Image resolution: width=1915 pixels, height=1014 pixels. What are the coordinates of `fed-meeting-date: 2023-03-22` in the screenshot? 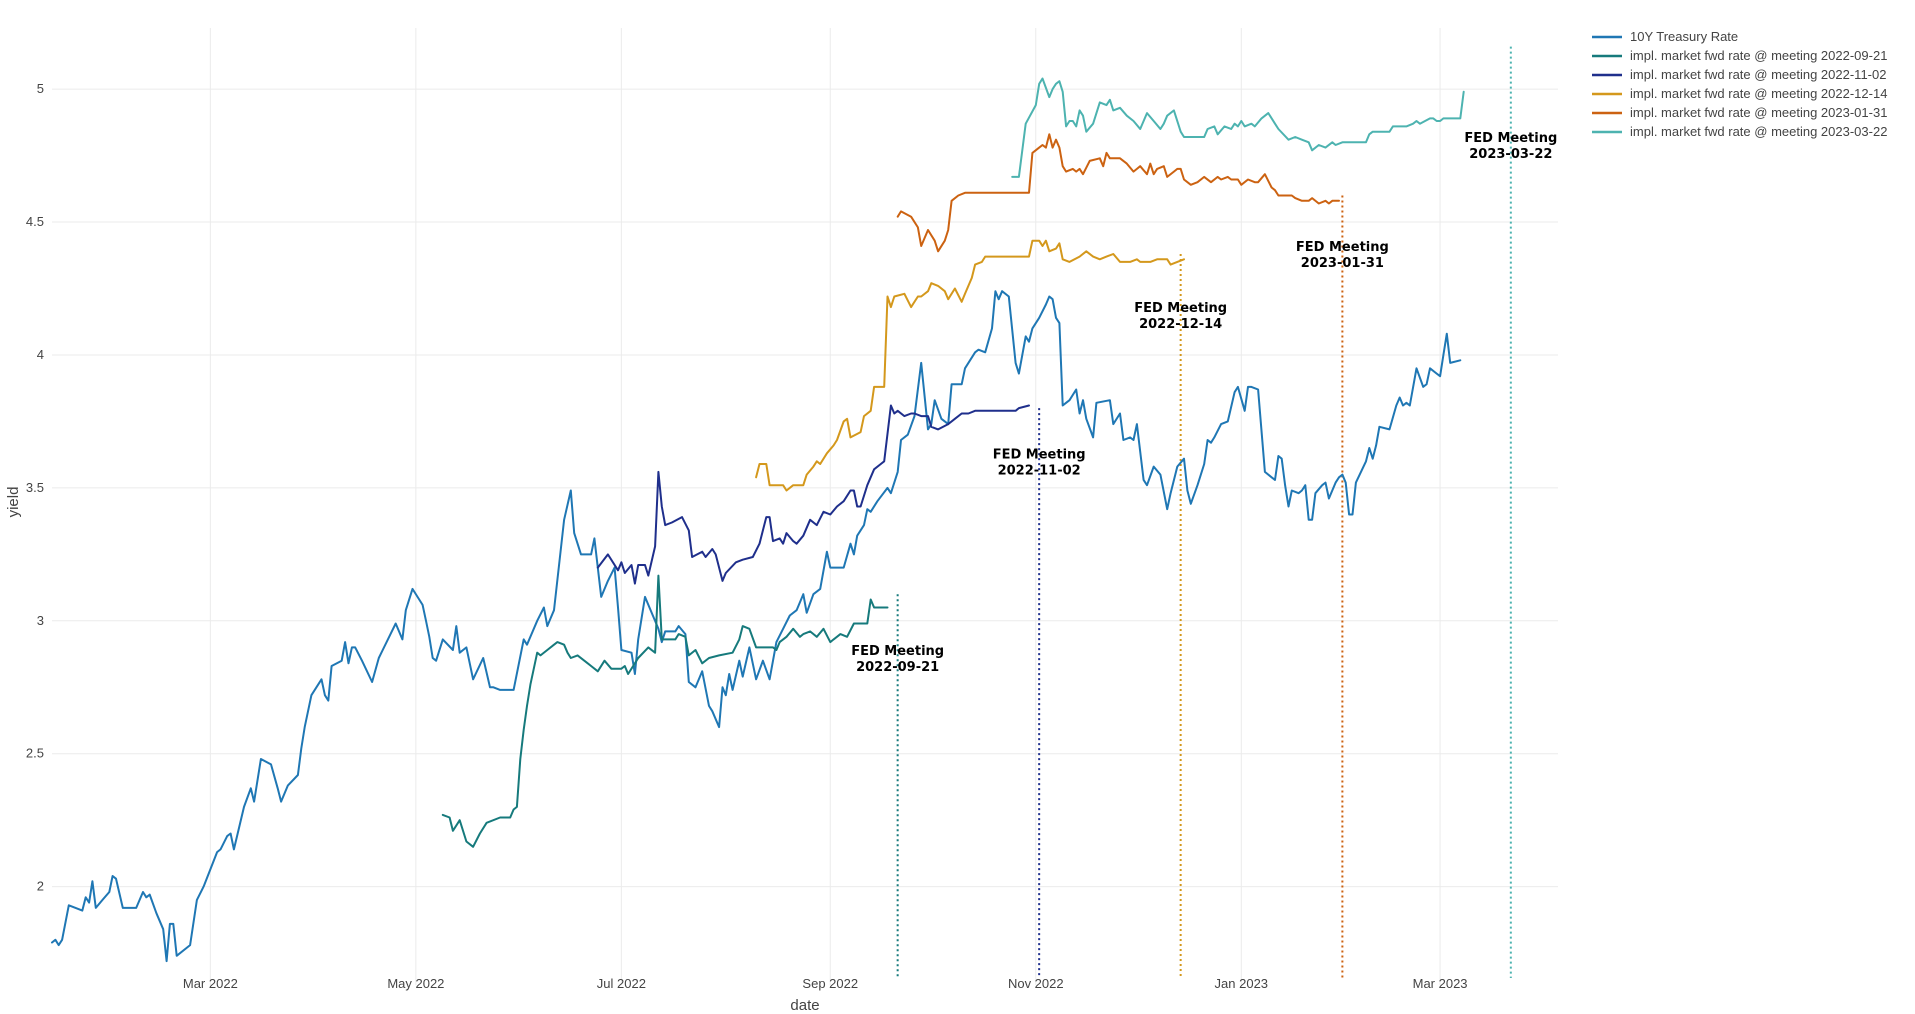 It's located at (1510, 154).